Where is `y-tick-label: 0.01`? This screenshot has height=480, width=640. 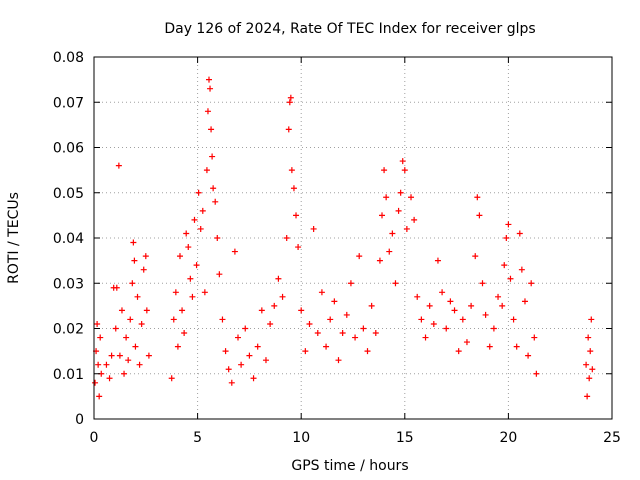
y-tick-label: 0.01 is located at coordinates (68, 375).